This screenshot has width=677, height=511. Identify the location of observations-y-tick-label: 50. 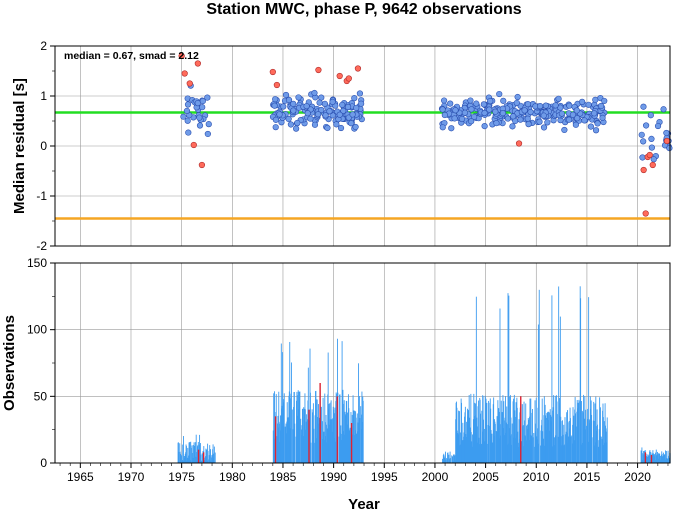
(41, 396).